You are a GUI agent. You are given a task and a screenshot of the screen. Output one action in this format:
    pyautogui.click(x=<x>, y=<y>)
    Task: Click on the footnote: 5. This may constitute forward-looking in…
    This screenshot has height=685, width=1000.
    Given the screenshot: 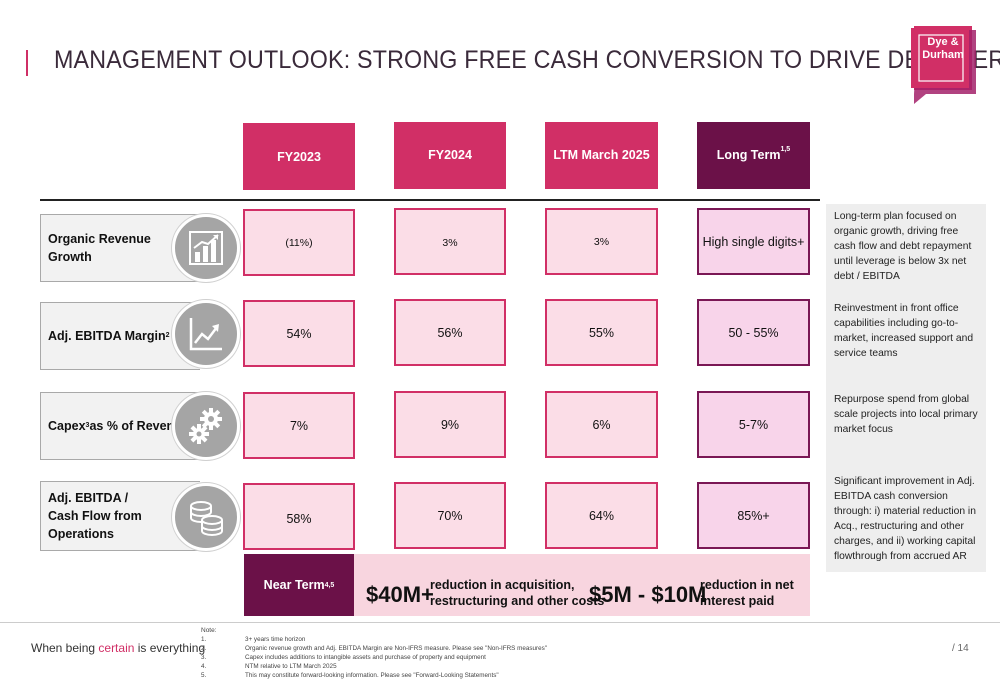 What is the action you would take?
    pyautogui.click(x=350, y=675)
    